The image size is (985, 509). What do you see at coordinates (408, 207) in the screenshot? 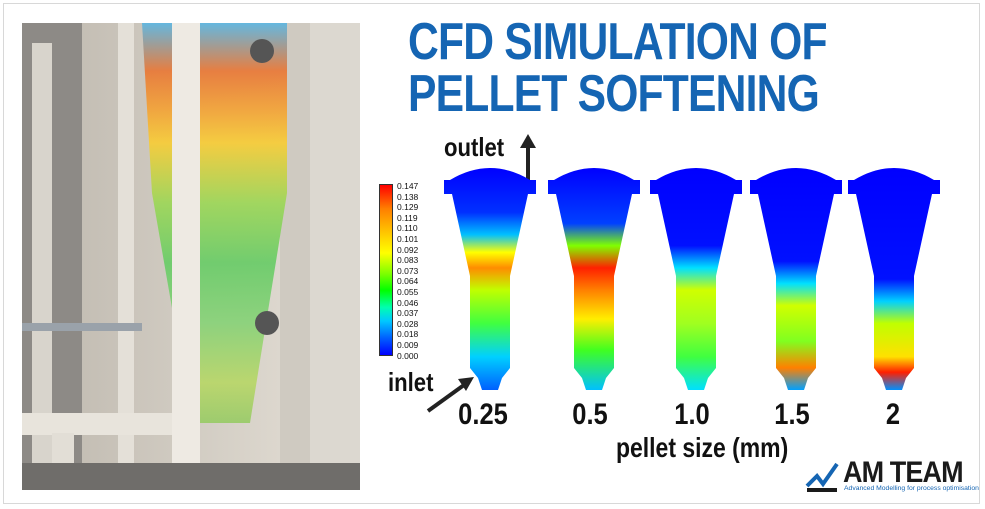
I see `colorbar-tick: 0.129` at bounding box center [408, 207].